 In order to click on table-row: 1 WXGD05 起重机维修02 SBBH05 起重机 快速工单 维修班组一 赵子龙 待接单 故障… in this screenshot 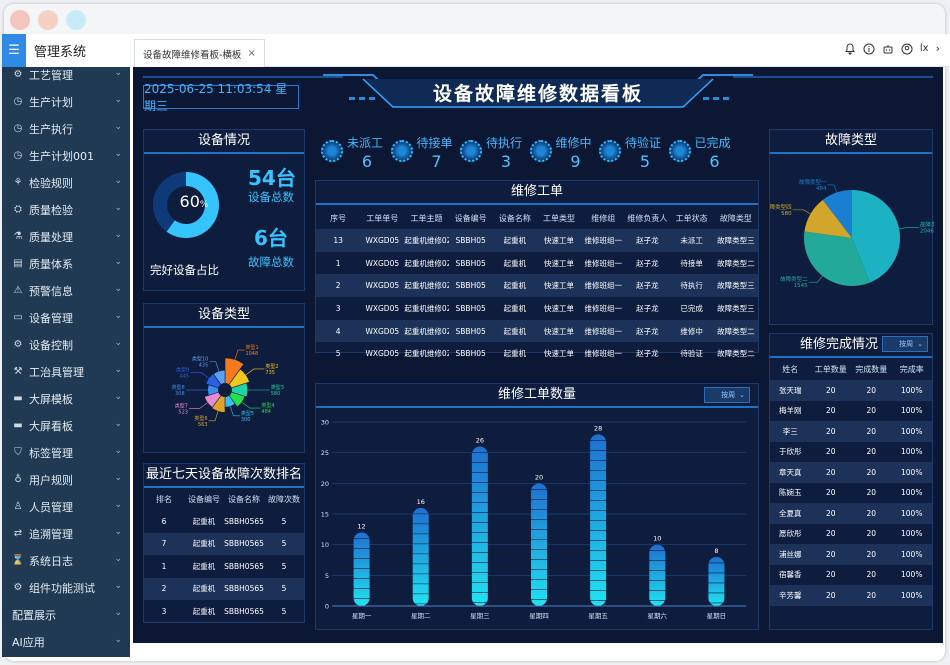, I will do `click(537, 263)`.